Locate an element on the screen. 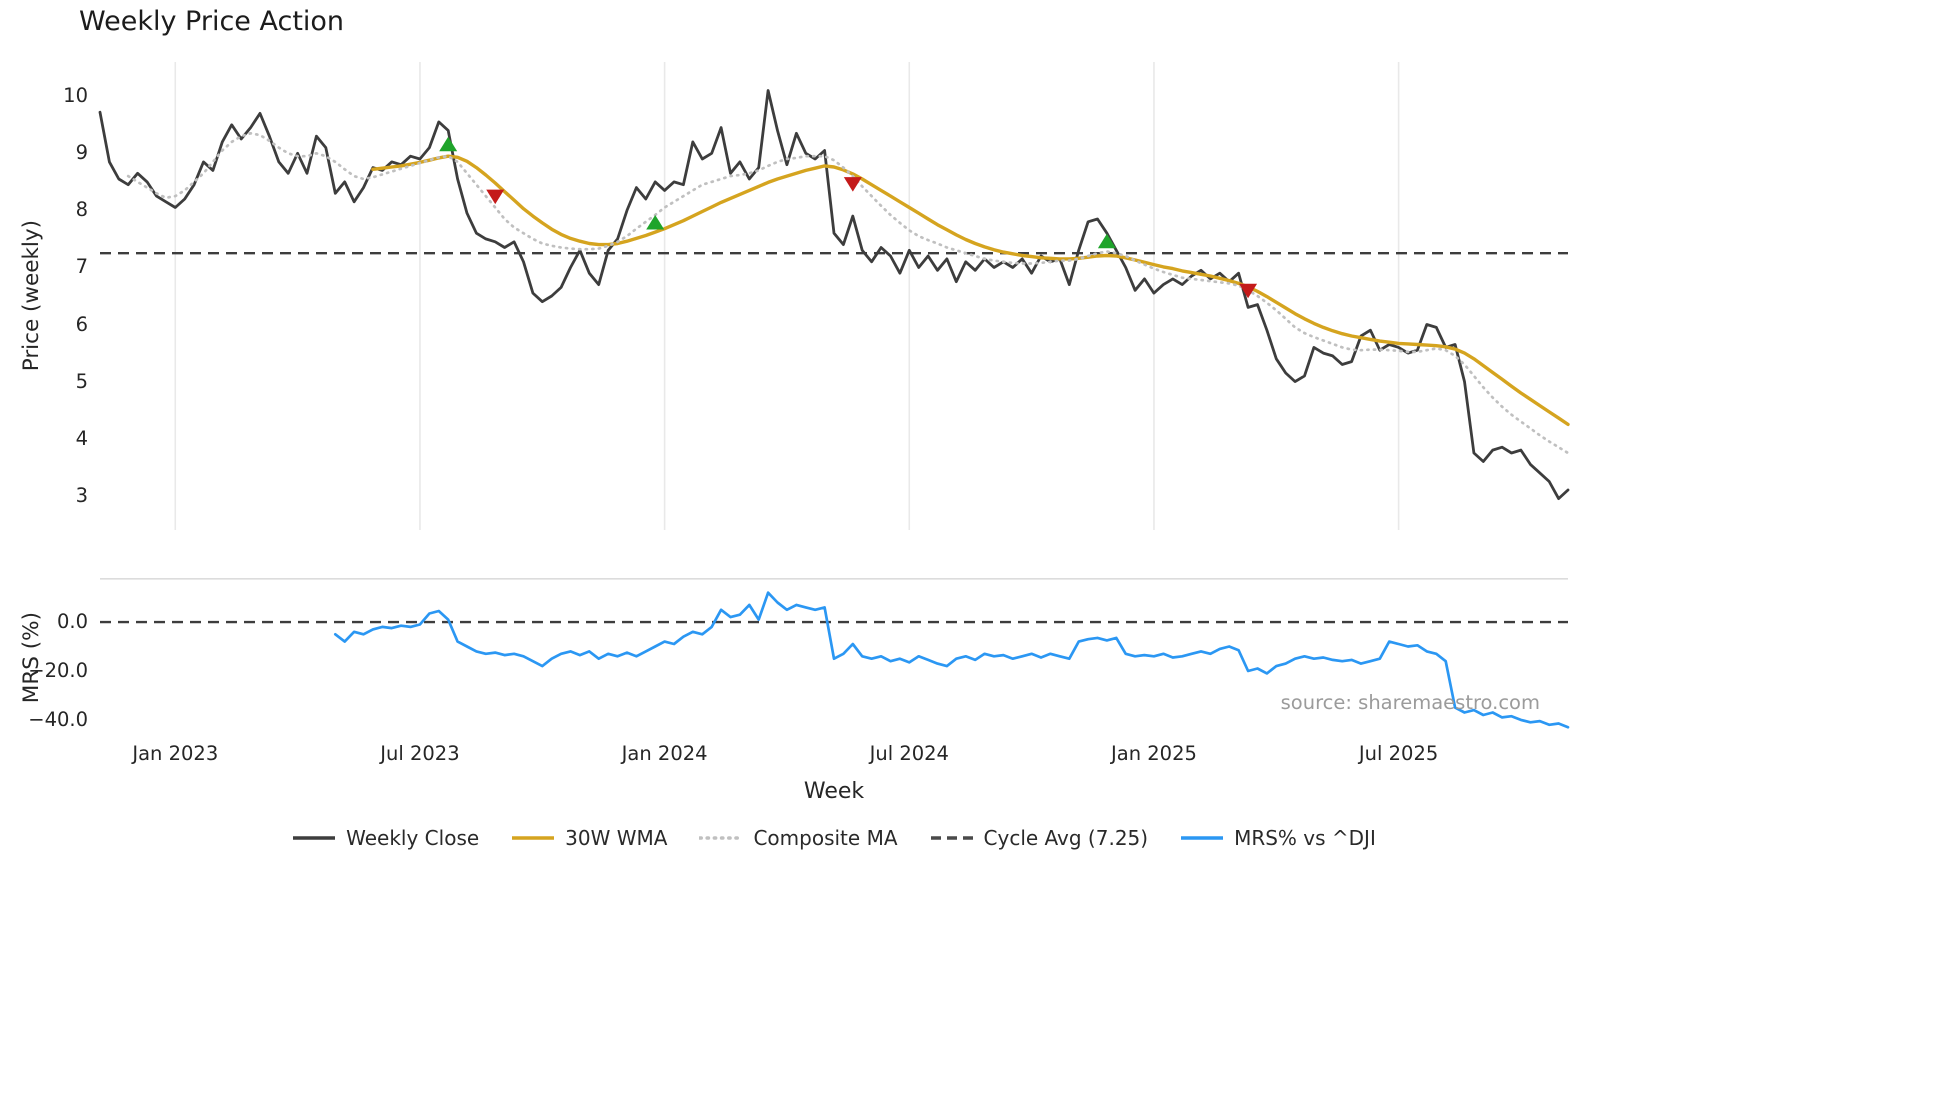  legend-item-composite-ma: Composite MA is located at coordinates (798, 838).